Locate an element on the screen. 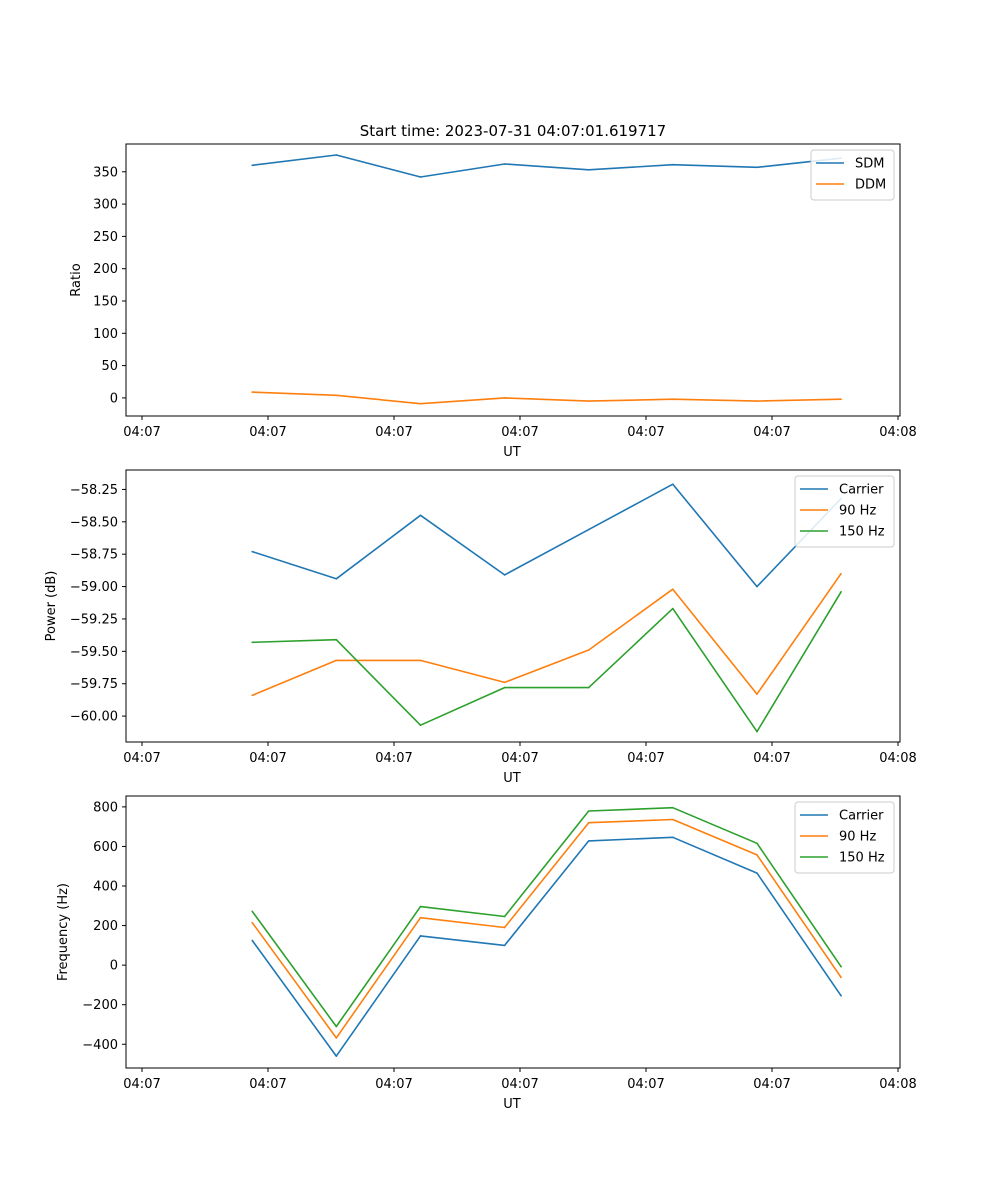 This screenshot has width=1000, height=1200. legend-label: SDM is located at coordinates (869, 164).